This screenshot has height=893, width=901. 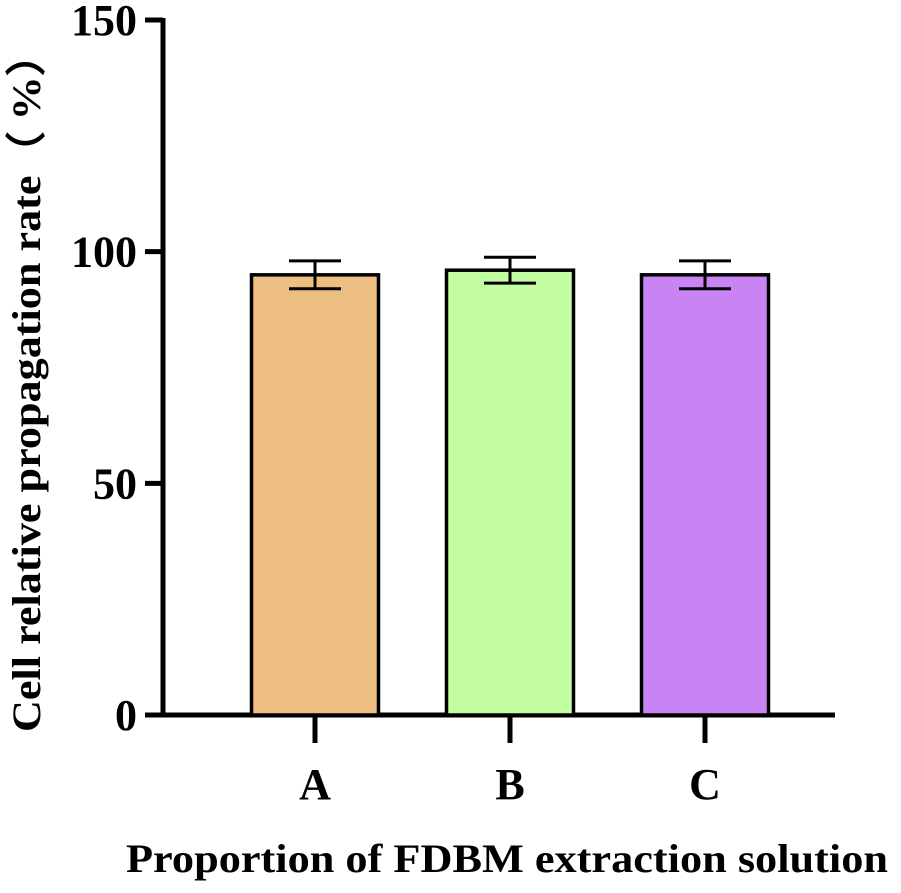 What do you see at coordinates (104, 252) in the screenshot?
I see `y-tick-label: 100` at bounding box center [104, 252].